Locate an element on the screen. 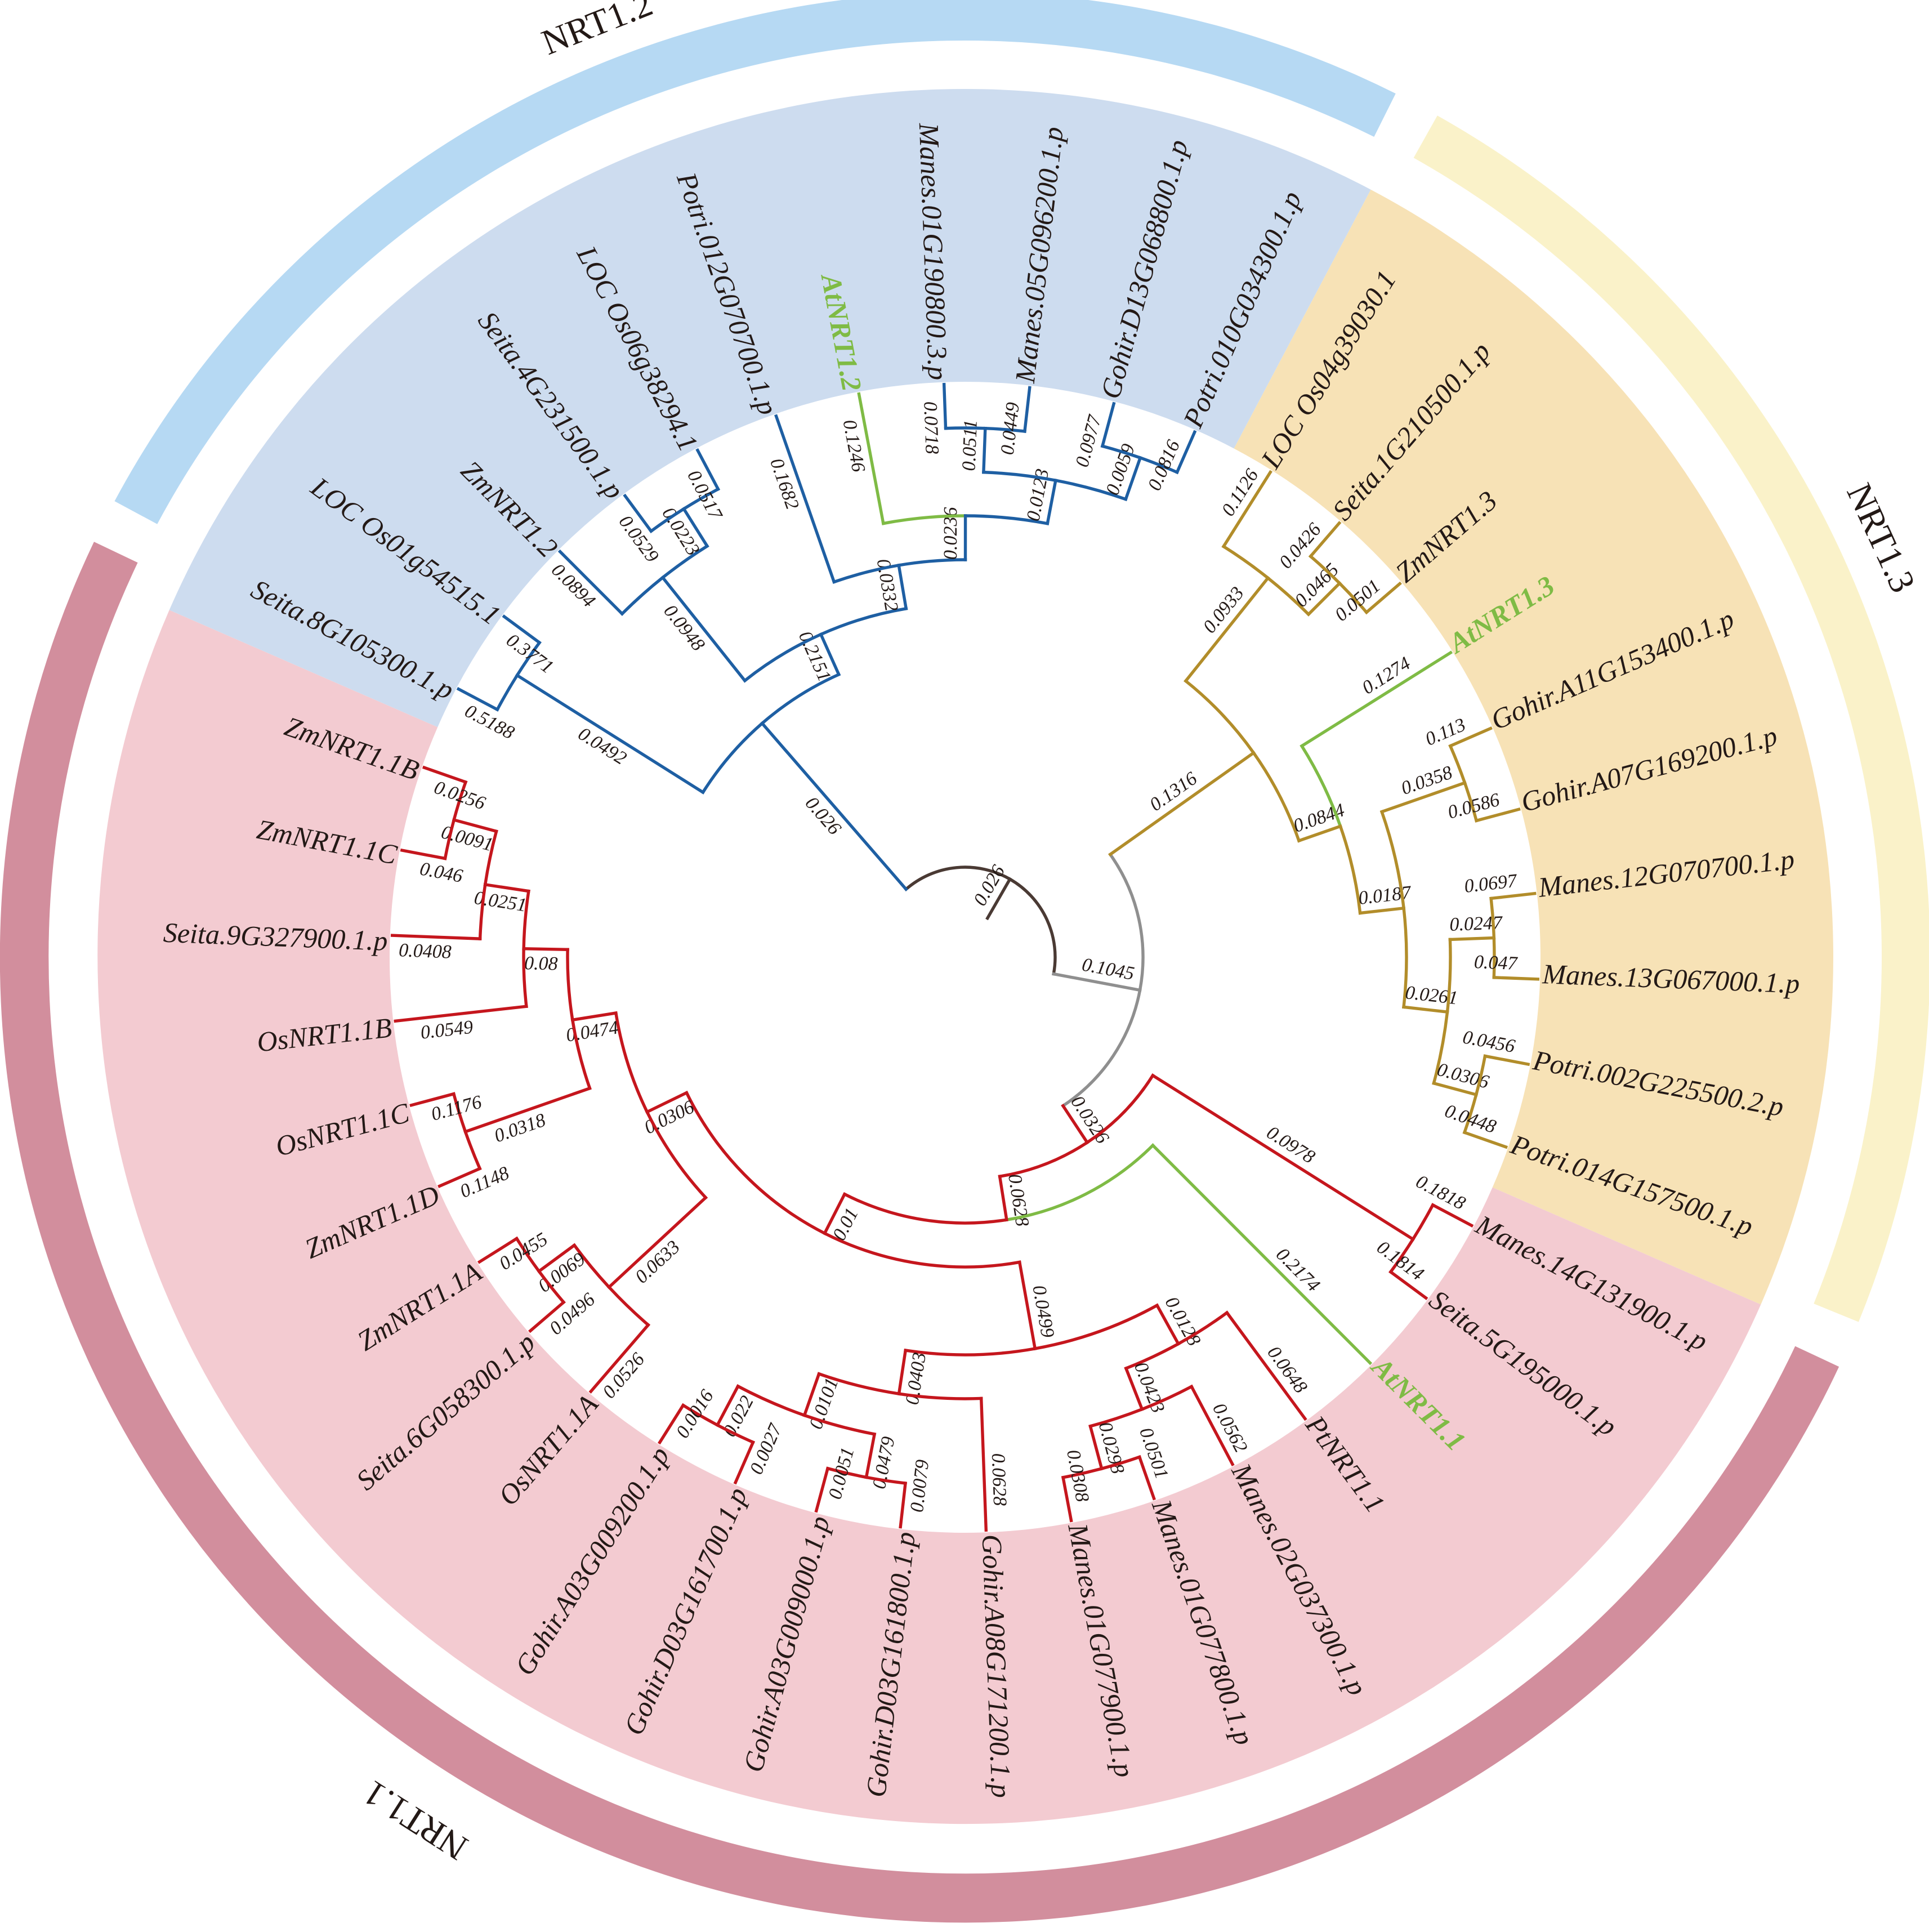 The image size is (1929, 1932). svg-text: 0.0408 is located at coordinates (425, 951).